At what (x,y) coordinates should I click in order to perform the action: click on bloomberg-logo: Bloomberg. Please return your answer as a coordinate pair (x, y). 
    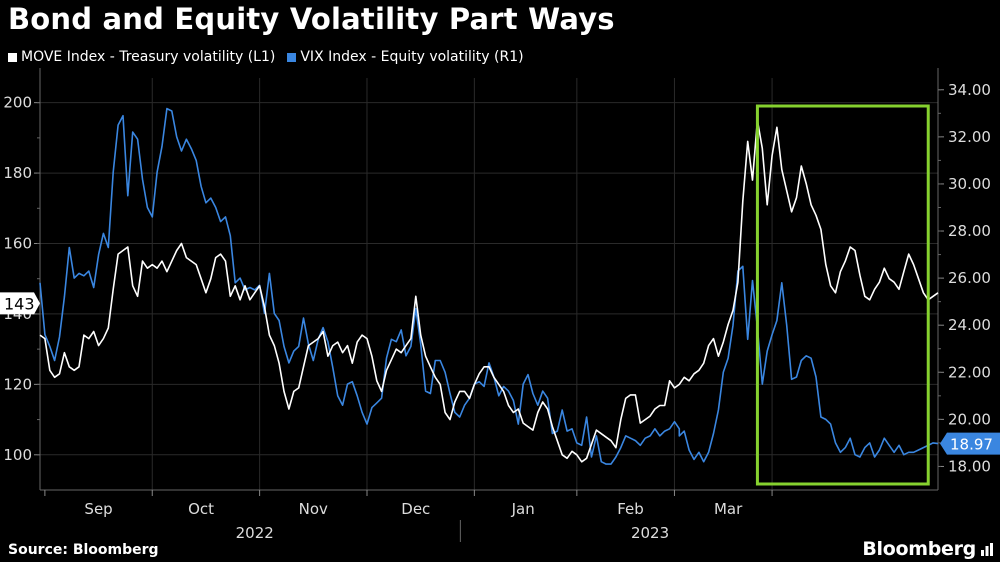
    Looking at the image, I should click on (928, 549).